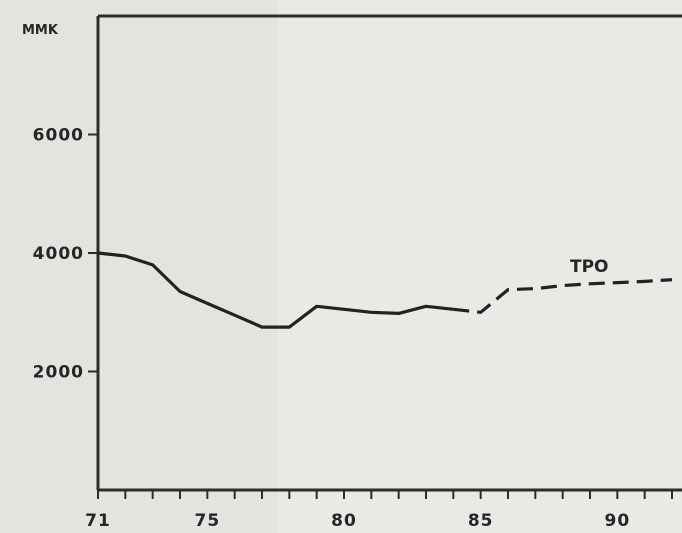 The width and height of the screenshot is (682, 533). I want to click on series-line-tpo-solid, so click(275, 290).